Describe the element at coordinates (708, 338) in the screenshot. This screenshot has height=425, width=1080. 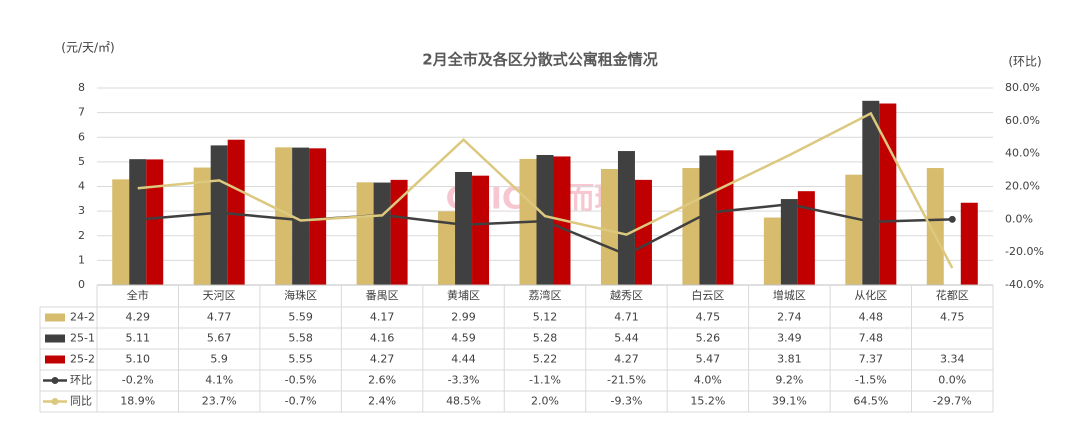
I see `table-cell: 5.26` at that location.